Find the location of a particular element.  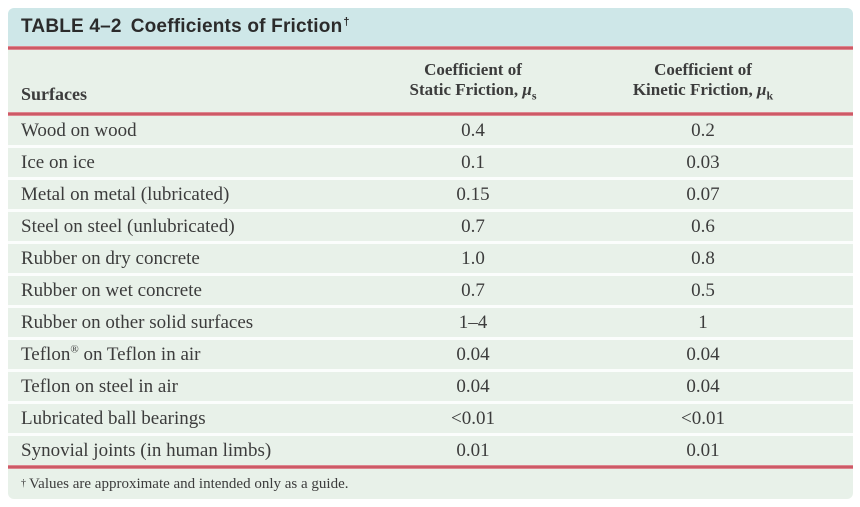

table-title-text: Coefficients of Friction† is located at coordinates (240, 27).